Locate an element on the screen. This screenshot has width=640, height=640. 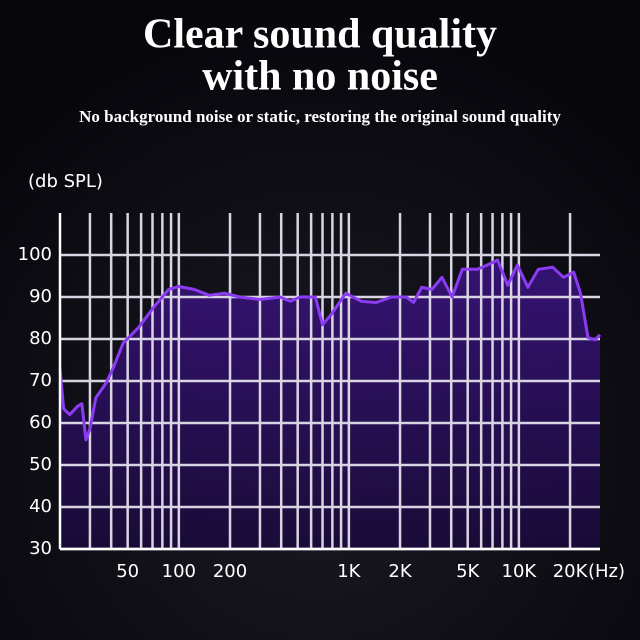
y-tick-label: 90 is located at coordinates (40, 296).